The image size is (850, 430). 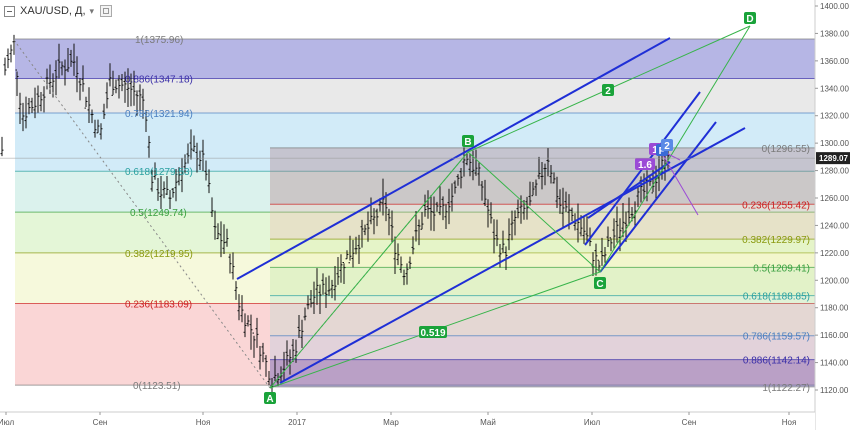 What do you see at coordinates (159, 79) in the screenshot?
I see `fib-left-label: 0.886(1347.18)` at bounding box center [159, 79].